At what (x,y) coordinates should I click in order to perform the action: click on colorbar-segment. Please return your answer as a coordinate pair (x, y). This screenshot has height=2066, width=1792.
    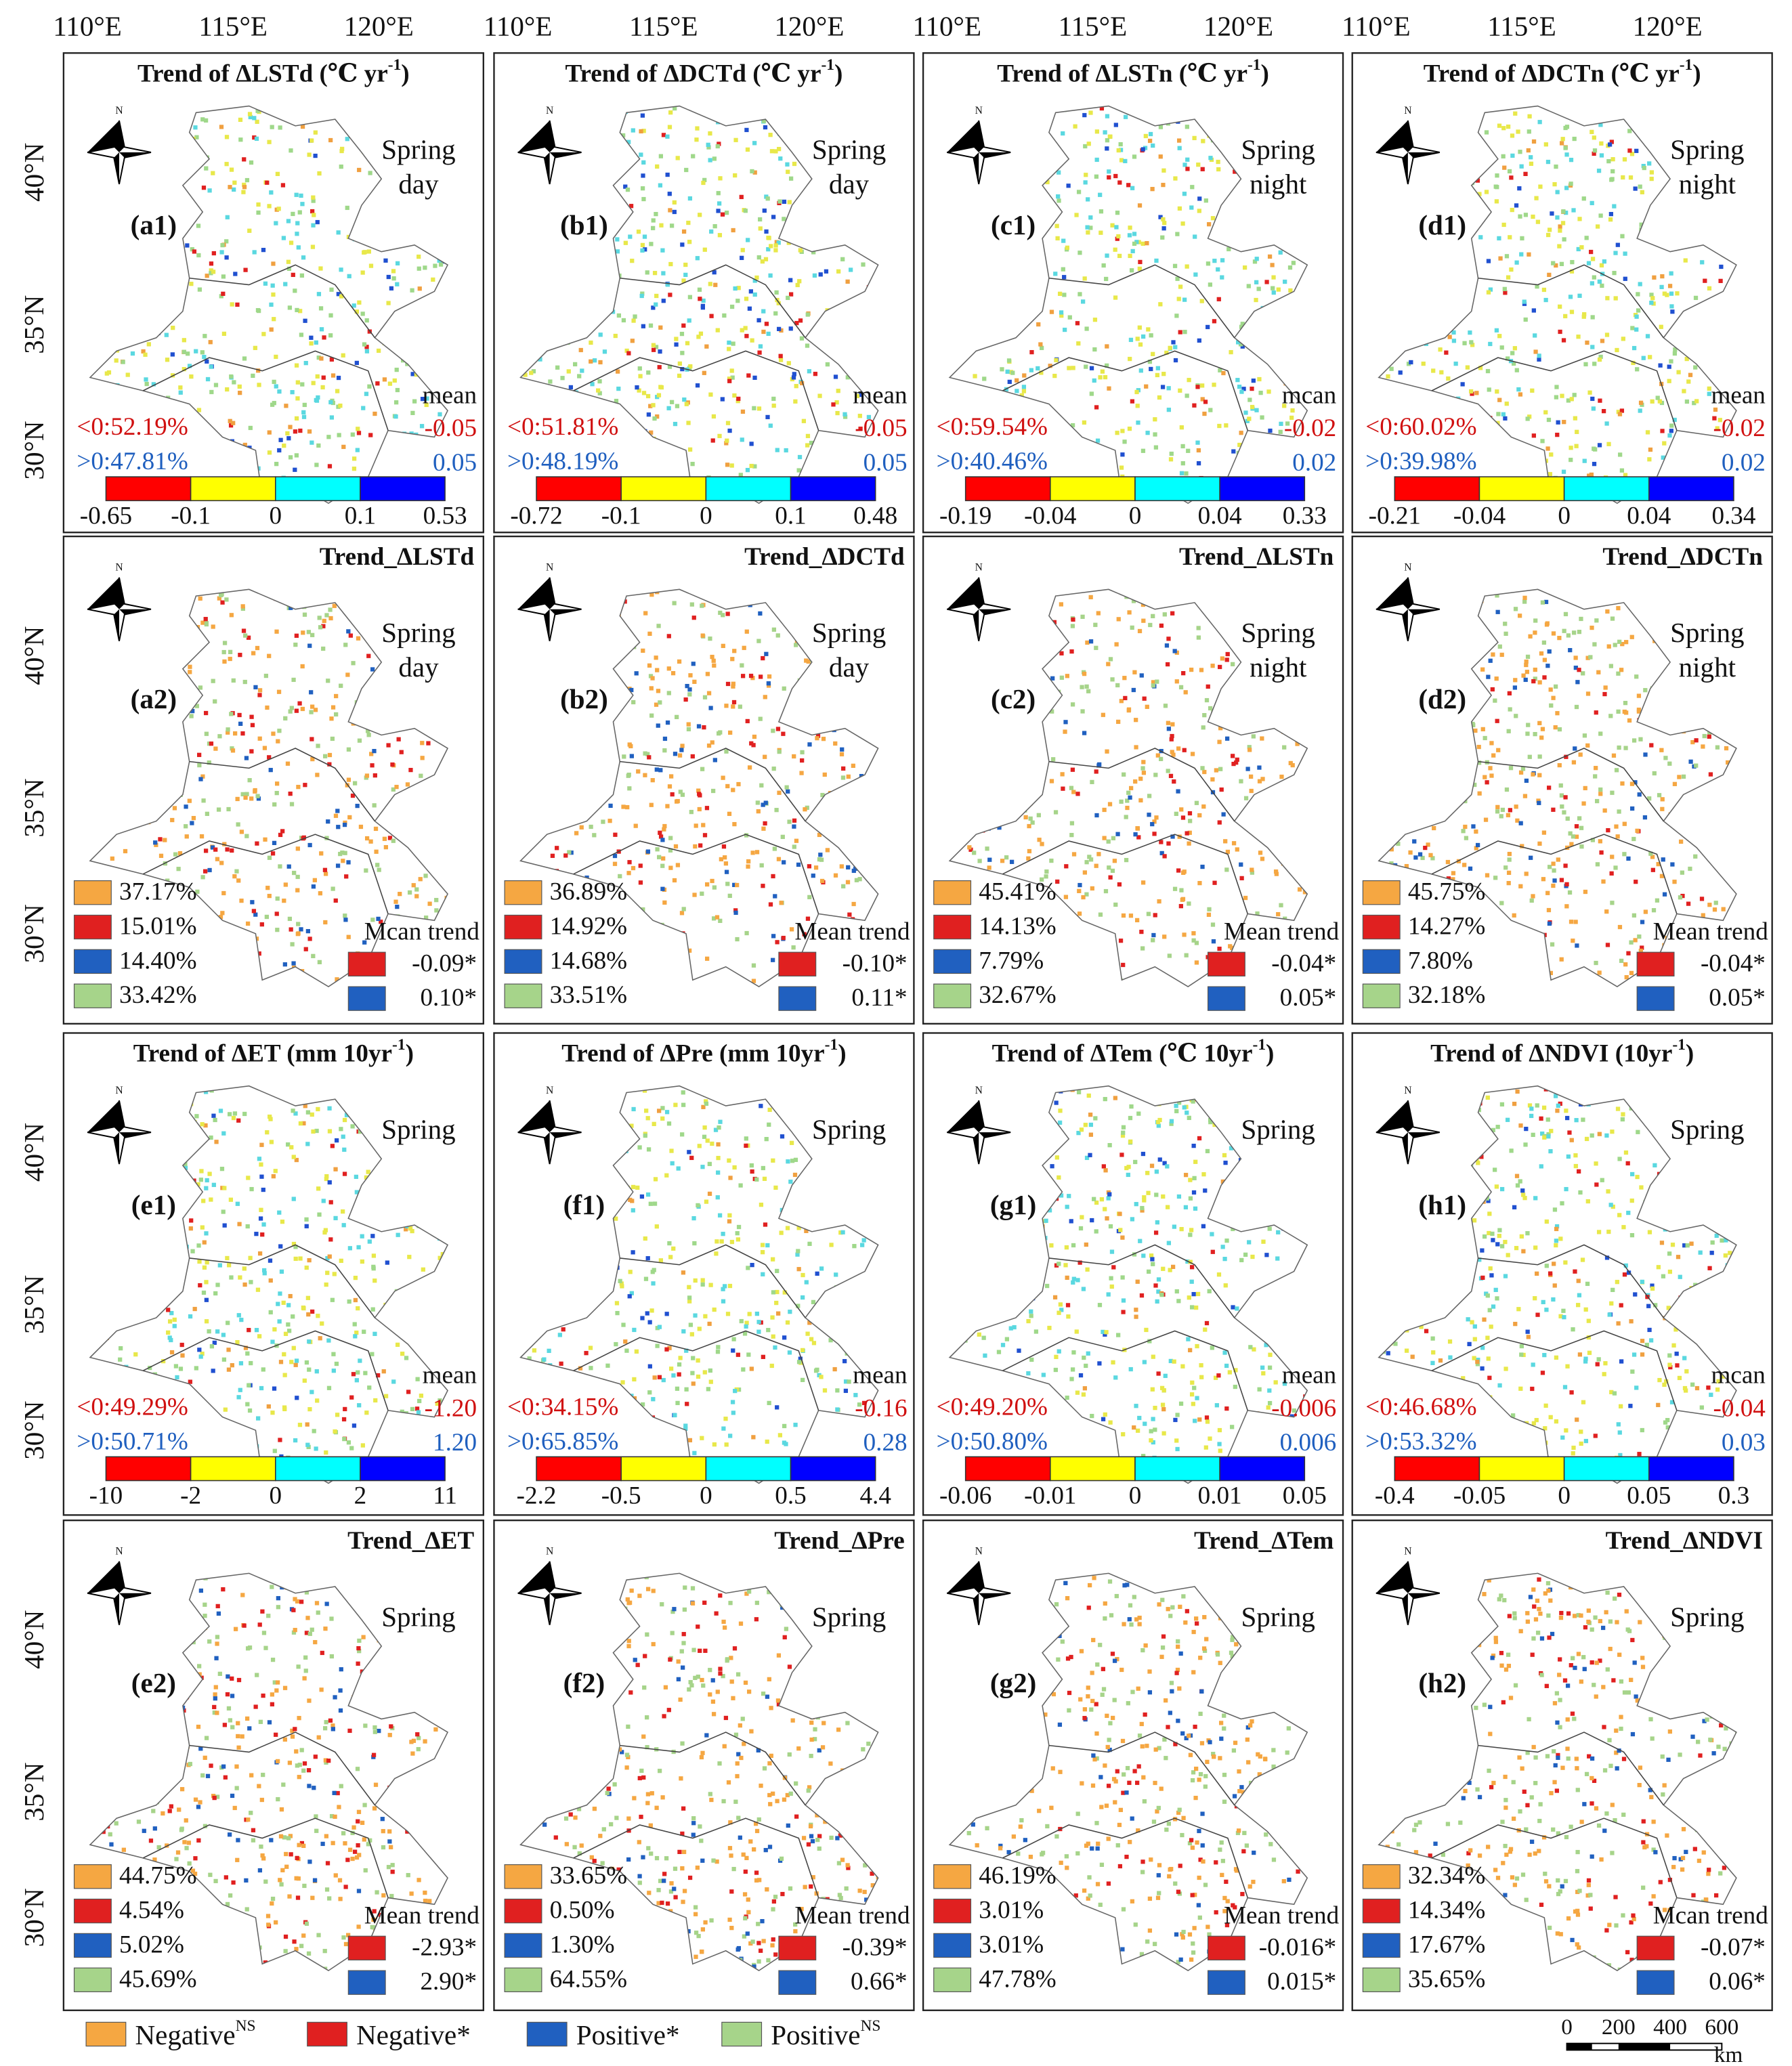
    Looking at the image, I should click on (1521, 489).